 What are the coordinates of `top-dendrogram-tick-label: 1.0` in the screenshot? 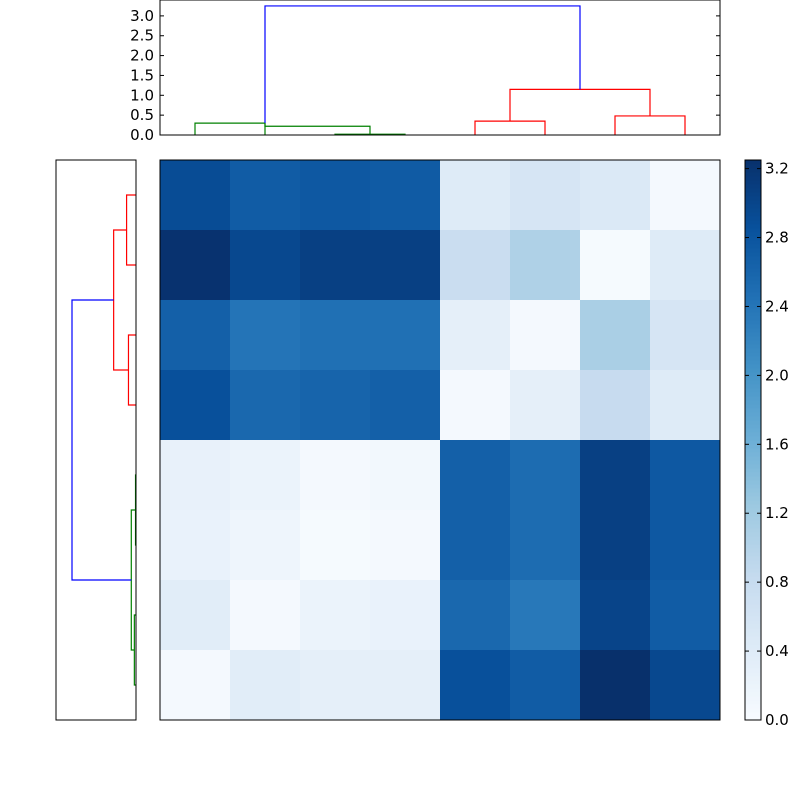 It's located at (142, 95).